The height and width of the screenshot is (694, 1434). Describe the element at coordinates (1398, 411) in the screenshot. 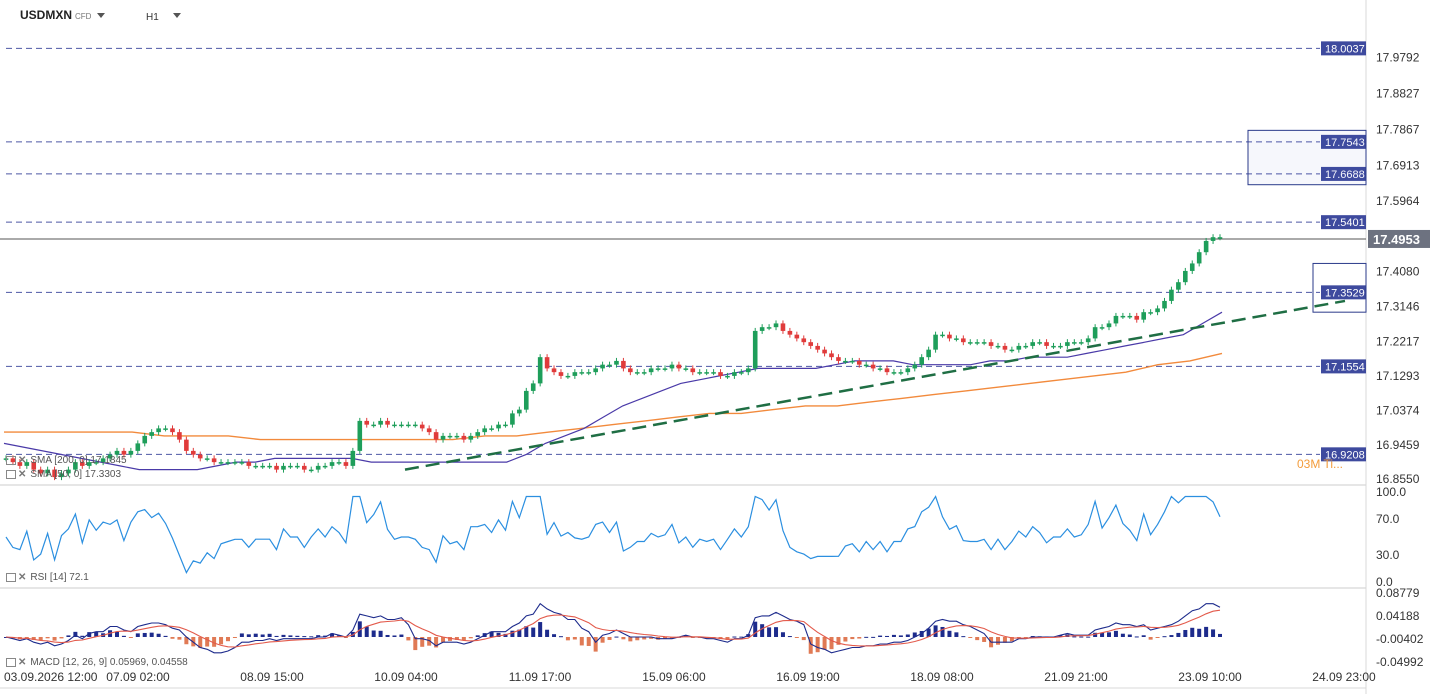

I see `price-tick-label: 17.0374` at that location.